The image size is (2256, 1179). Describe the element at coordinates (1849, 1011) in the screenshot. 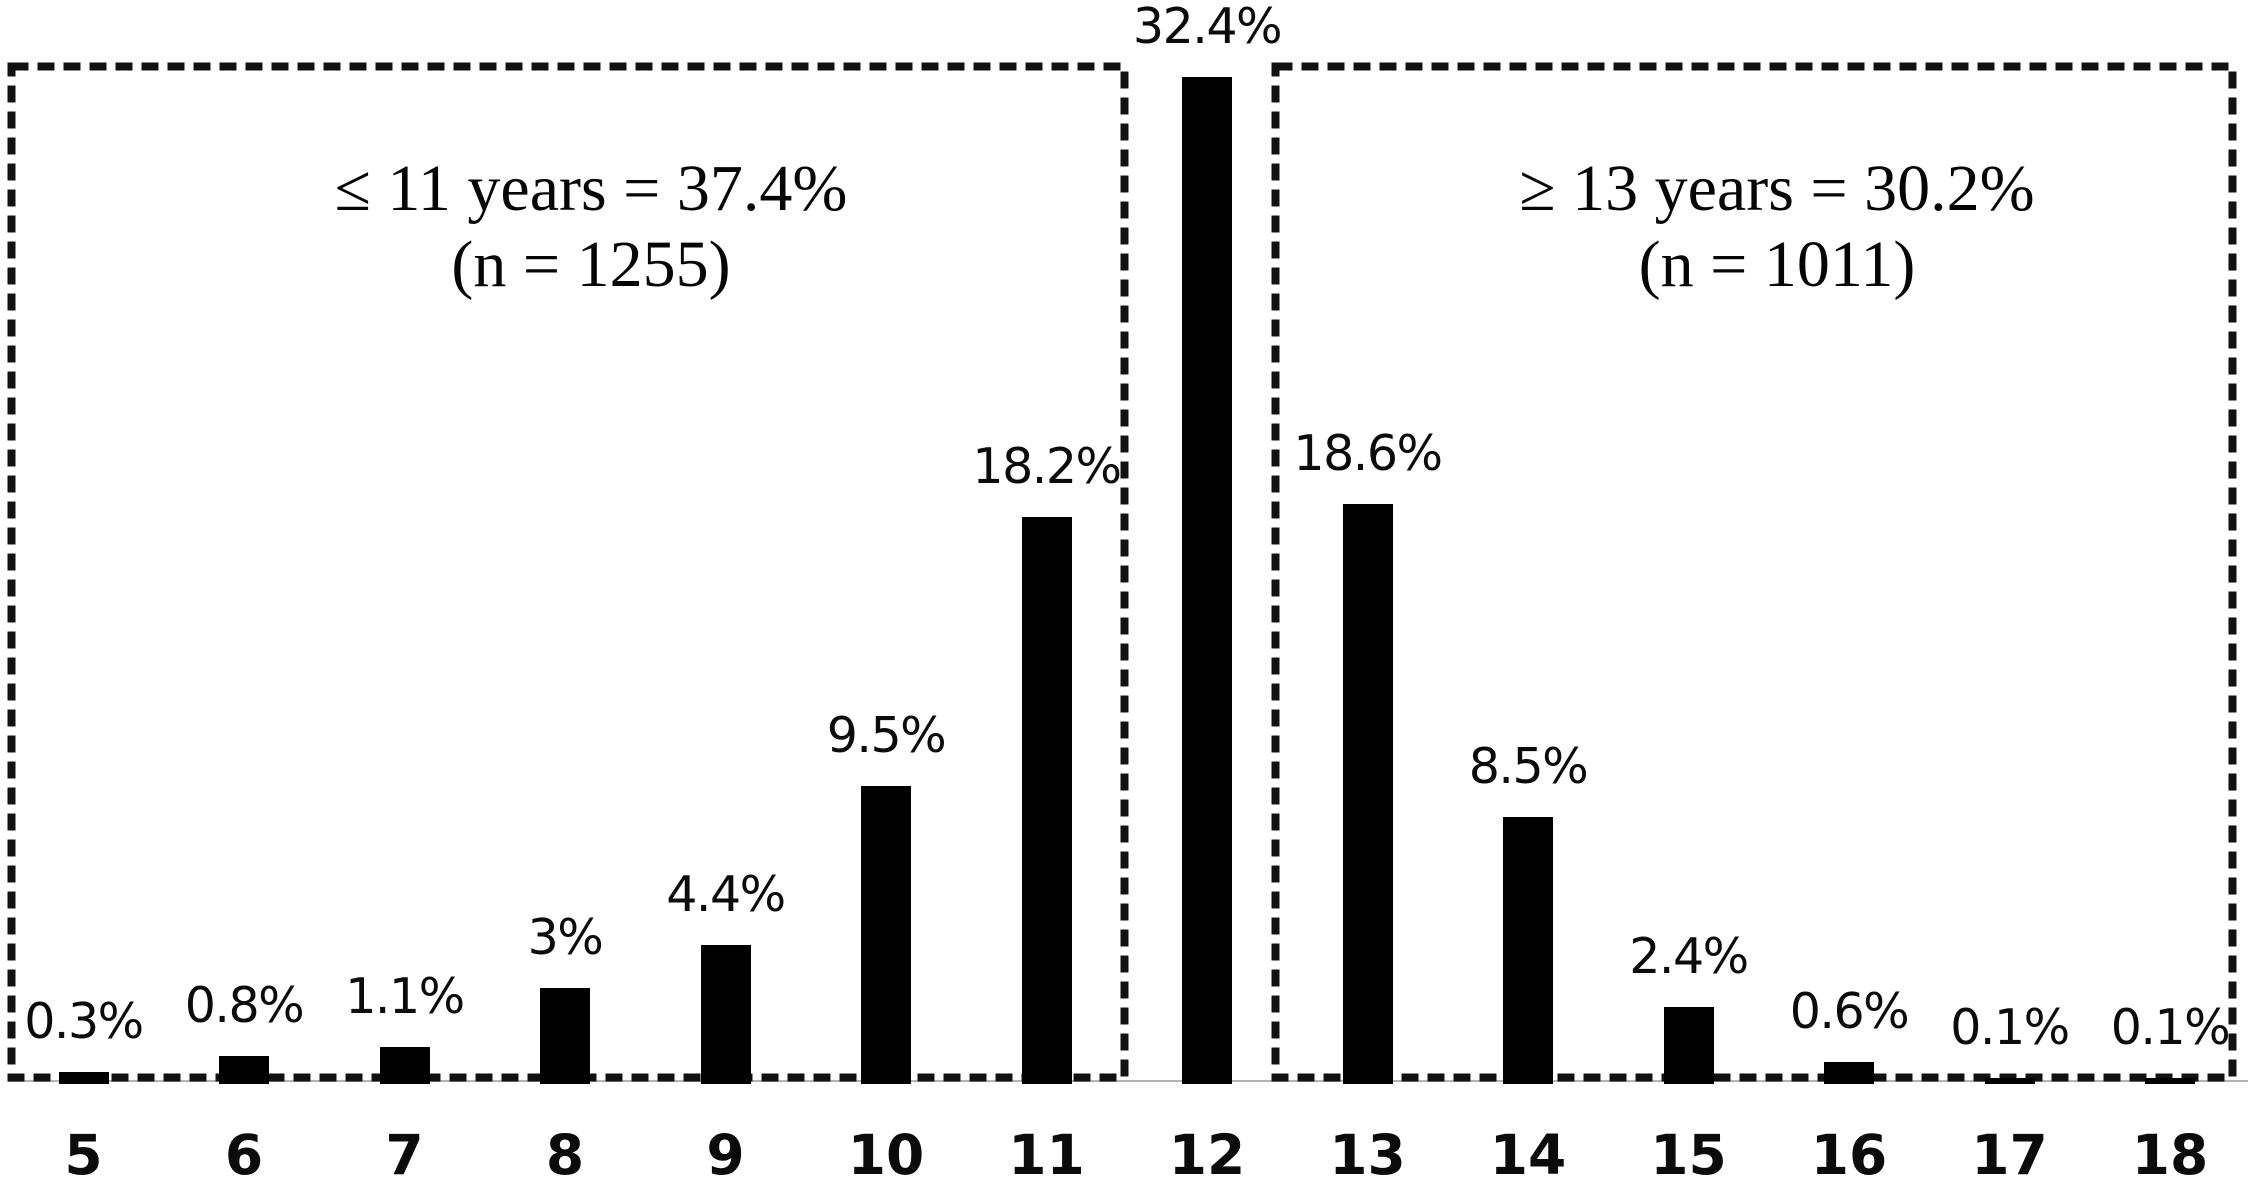

I see `bar-value-label-16: 0.6%` at that location.